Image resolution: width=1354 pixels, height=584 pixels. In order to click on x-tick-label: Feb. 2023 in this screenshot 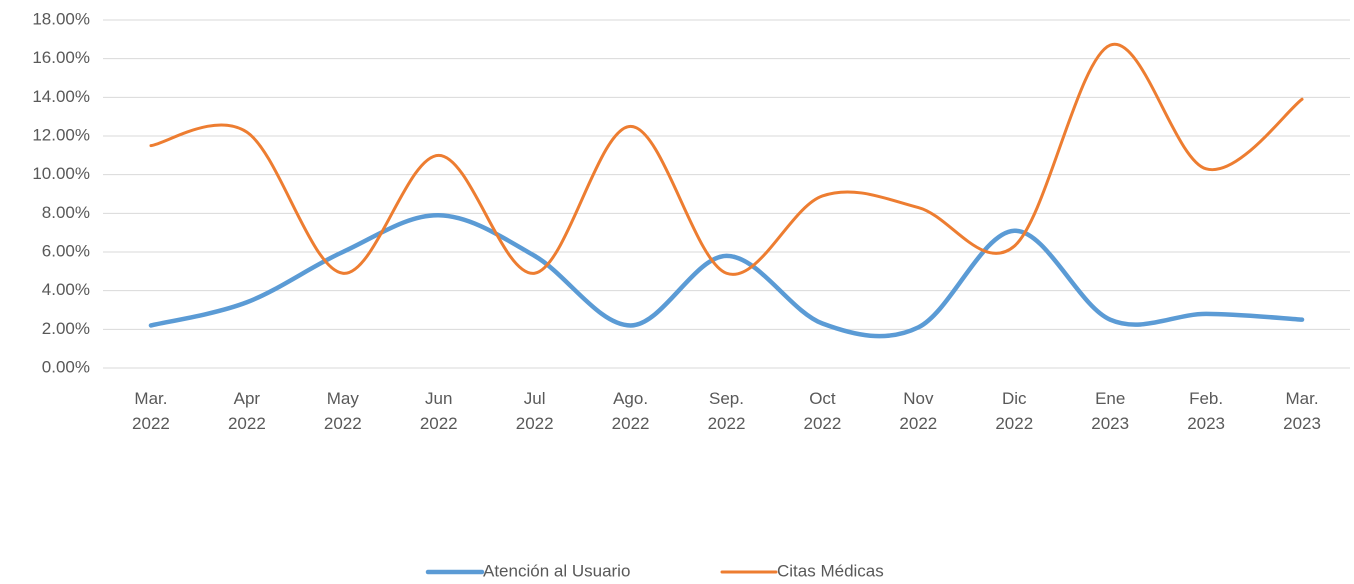, I will do `click(1206, 411)`.